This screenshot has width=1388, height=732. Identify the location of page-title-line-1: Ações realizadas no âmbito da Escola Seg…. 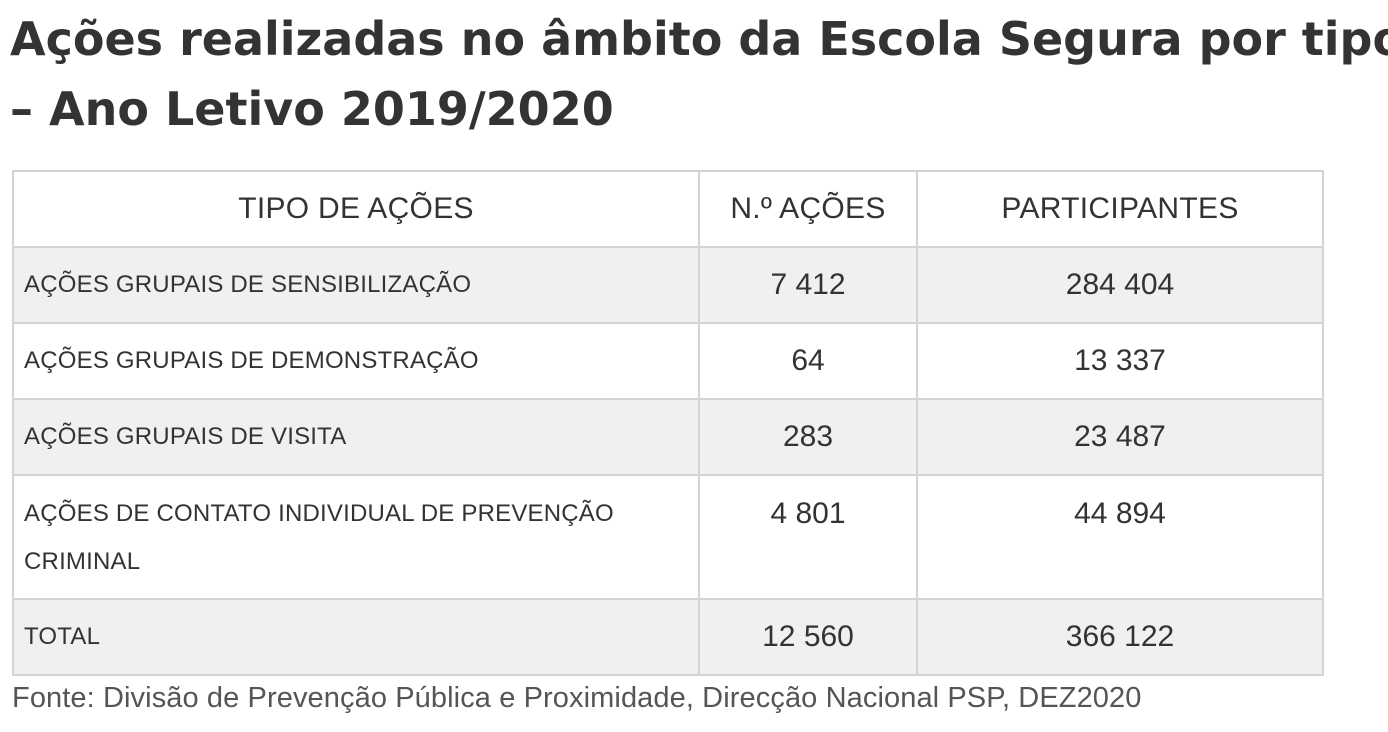
(699, 39).